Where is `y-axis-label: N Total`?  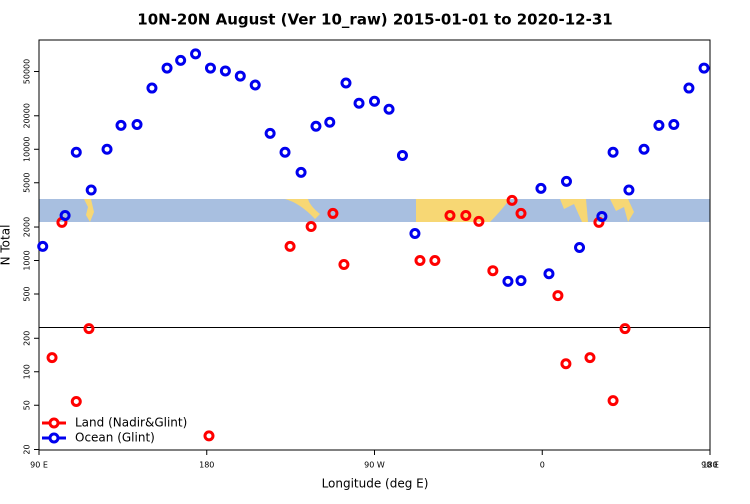
y-axis-label: N Total is located at coordinates (6, 245).